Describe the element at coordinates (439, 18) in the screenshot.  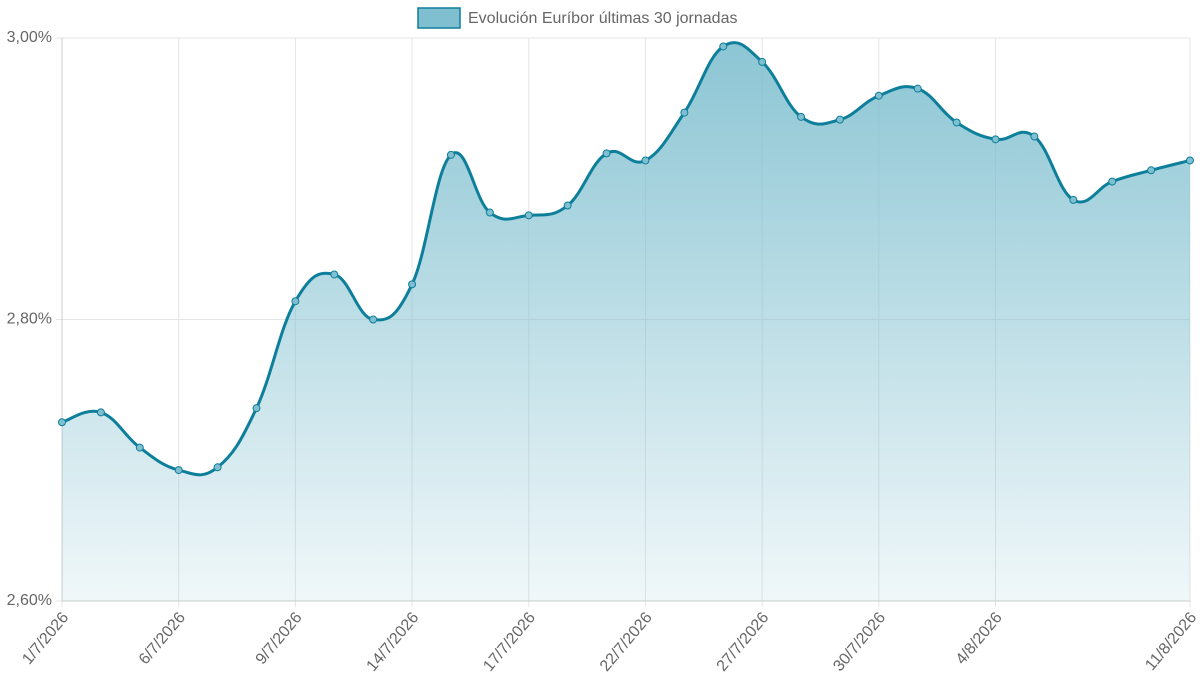
I see `legend-swatch` at that location.